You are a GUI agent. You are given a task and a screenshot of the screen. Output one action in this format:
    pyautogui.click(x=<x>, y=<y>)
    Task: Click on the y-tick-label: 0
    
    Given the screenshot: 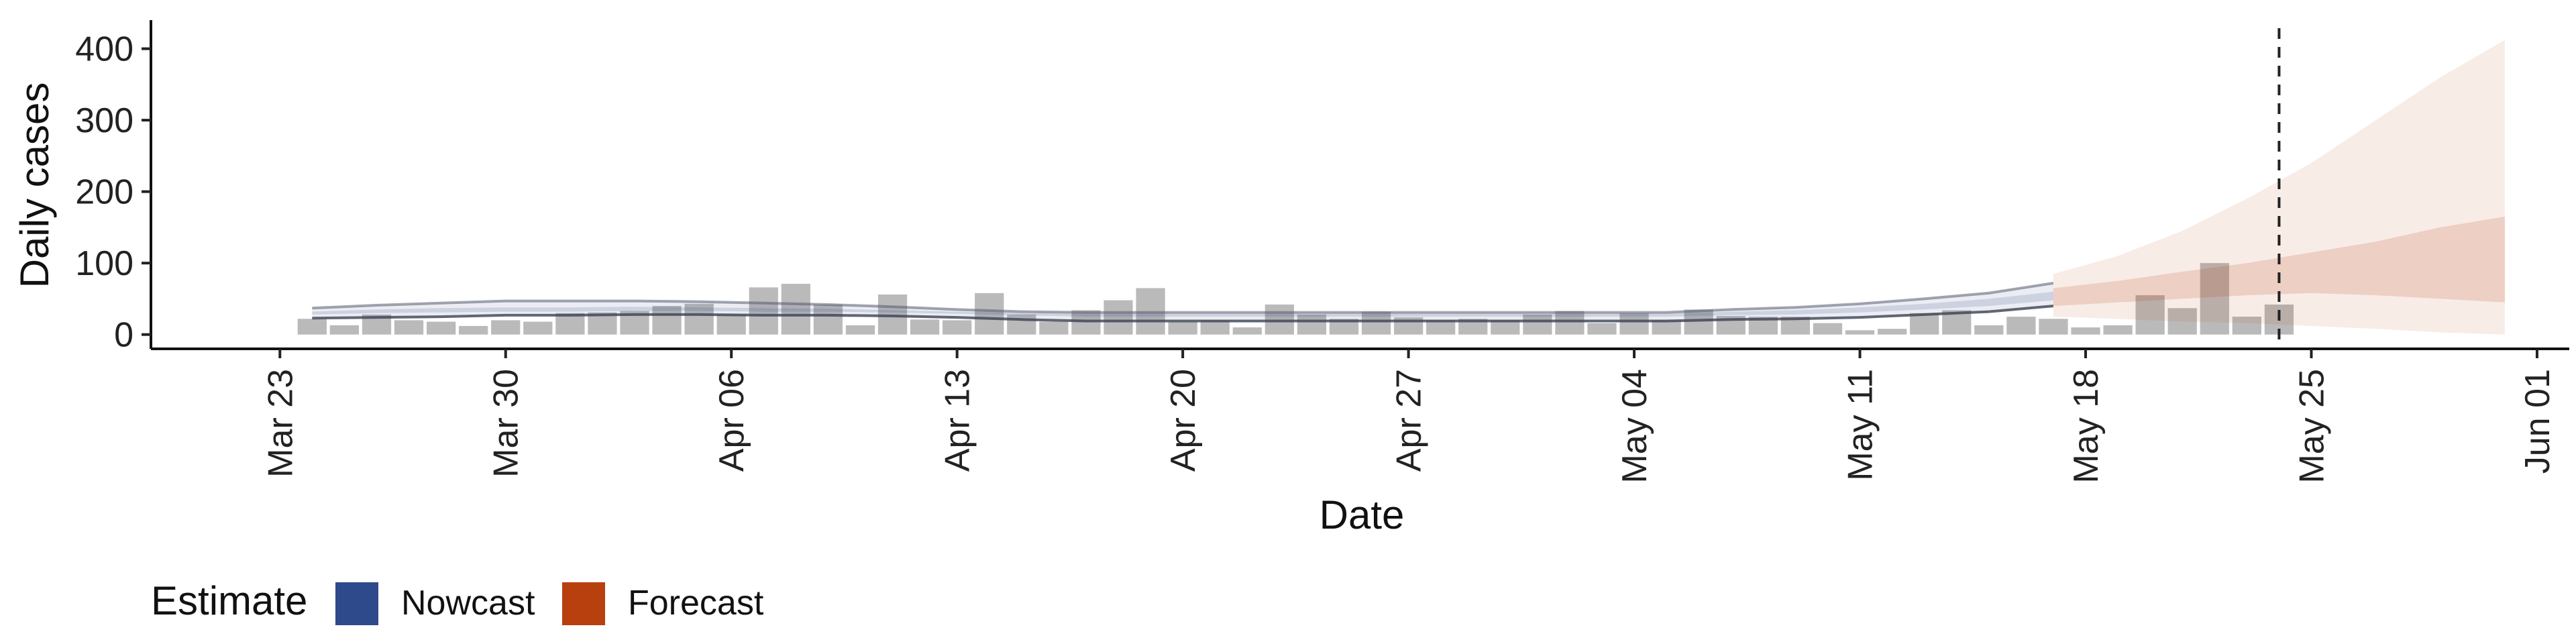 What is the action you would take?
    pyautogui.click(x=123, y=335)
    